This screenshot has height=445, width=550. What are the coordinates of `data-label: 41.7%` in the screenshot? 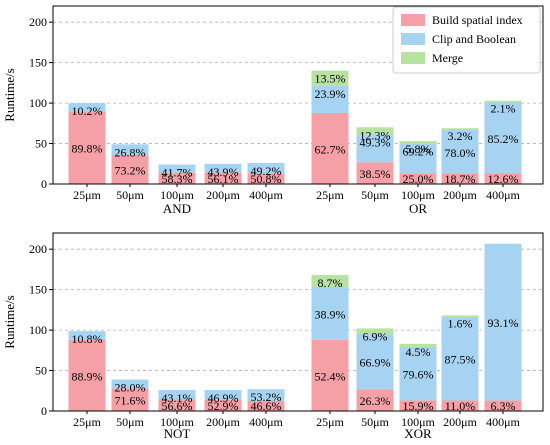 It's located at (177, 173).